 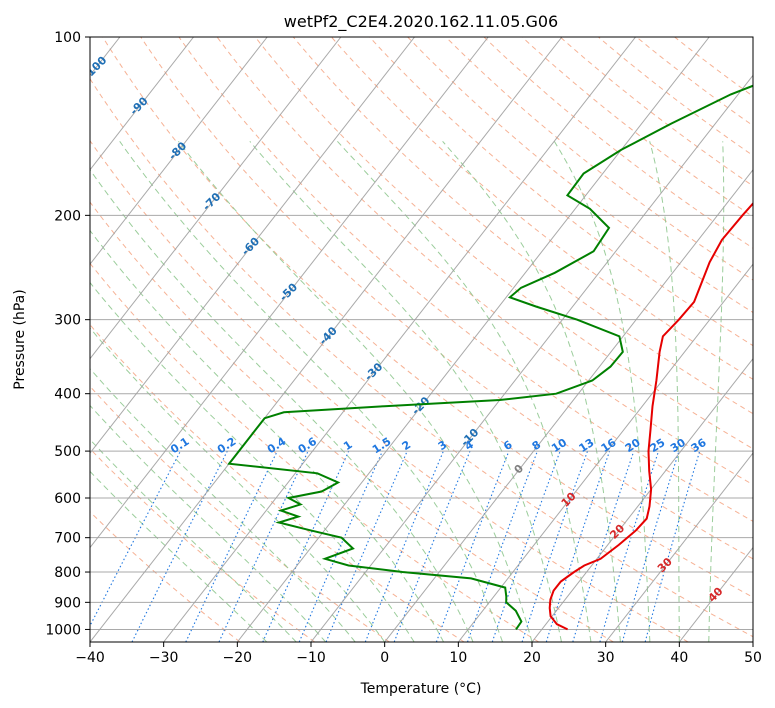 I want to click on isotherm-label: -30, so click(x=373, y=371).